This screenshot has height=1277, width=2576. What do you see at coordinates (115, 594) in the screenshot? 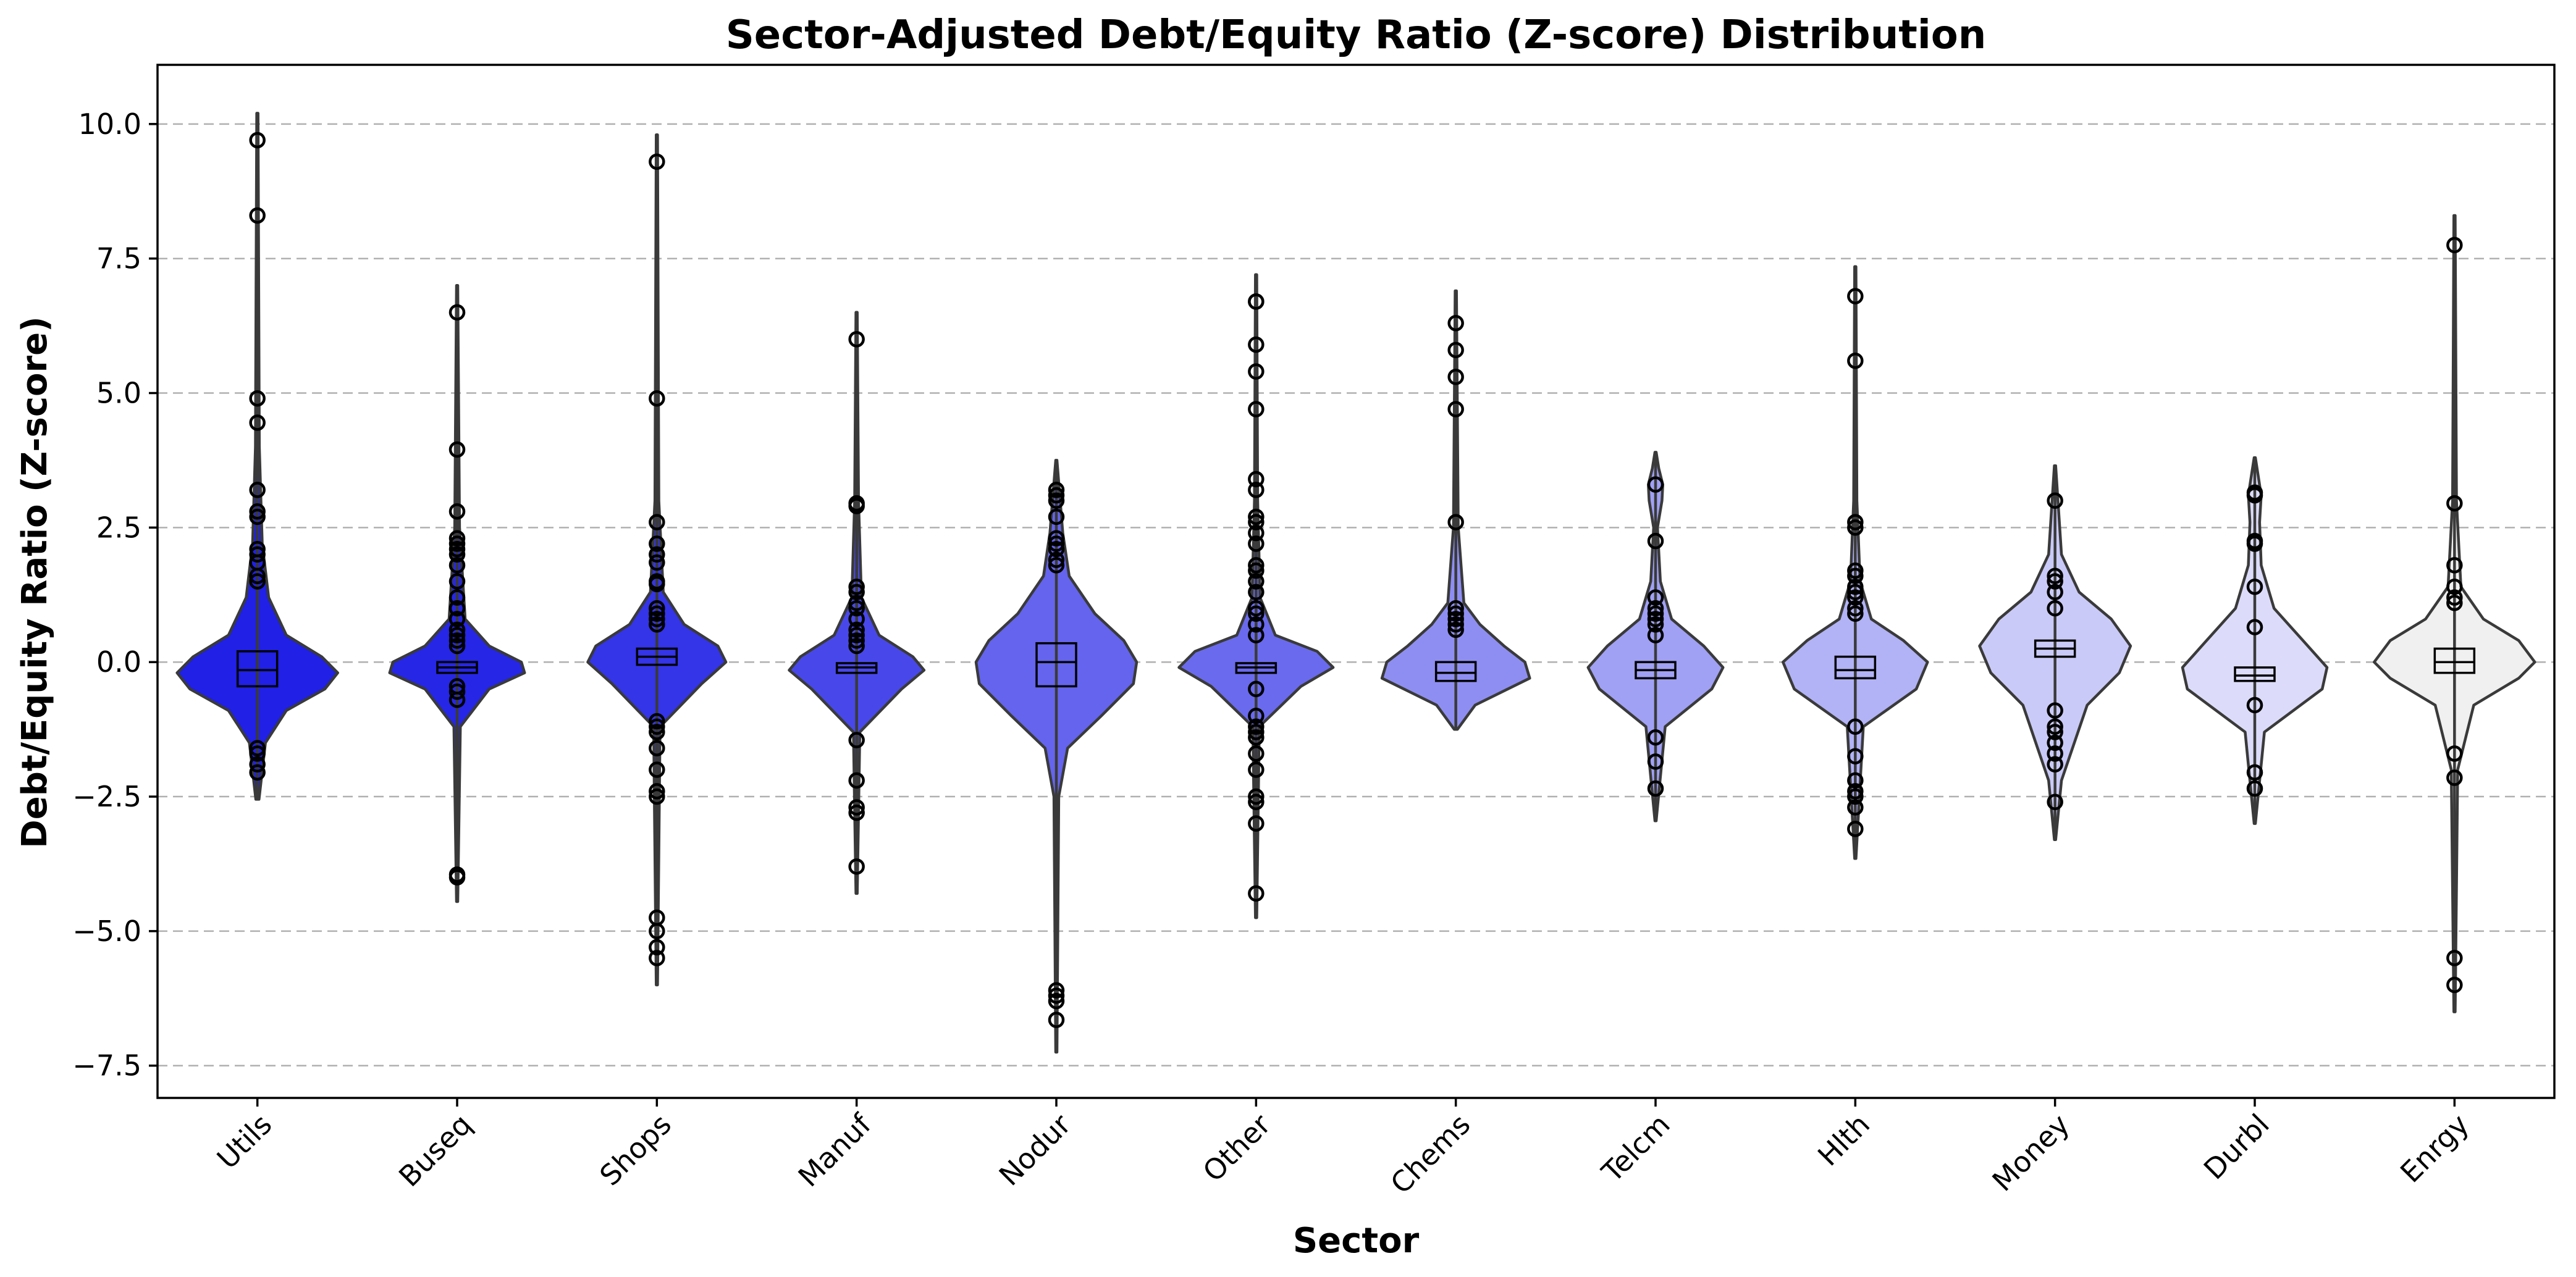
I see `y-axis: −7.5 −5.0 −2.5 0.0 2.5 5.0 7.5 10.0` at bounding box center [115, 594].